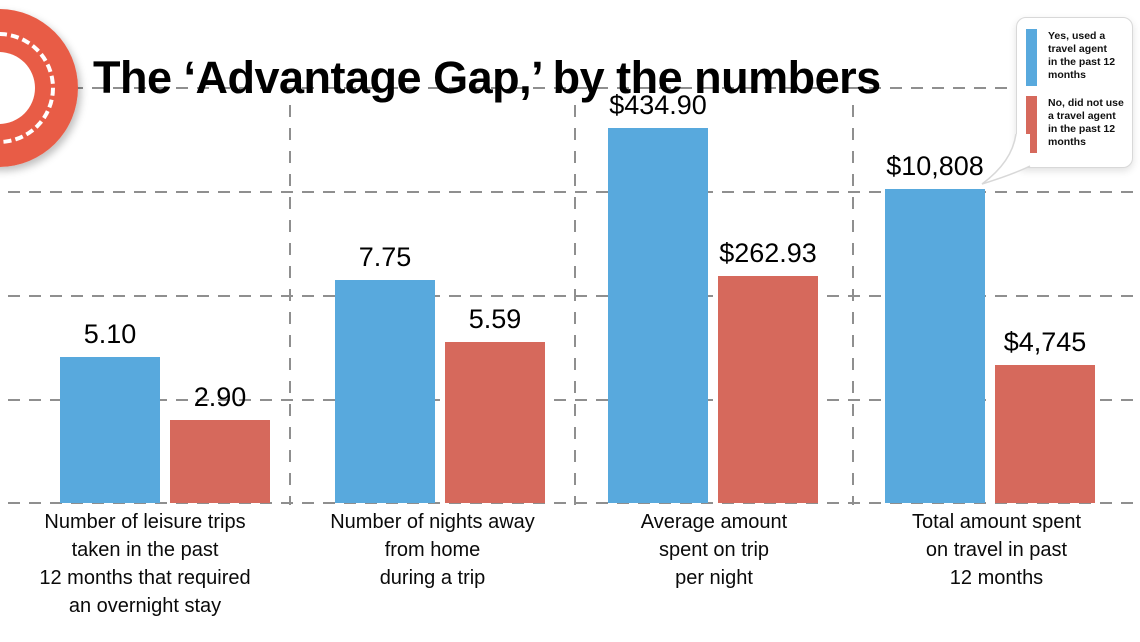 The width and height of the screenshot is (1140, 642). I want to click on legend-swatch-no, so click(1031, 124).